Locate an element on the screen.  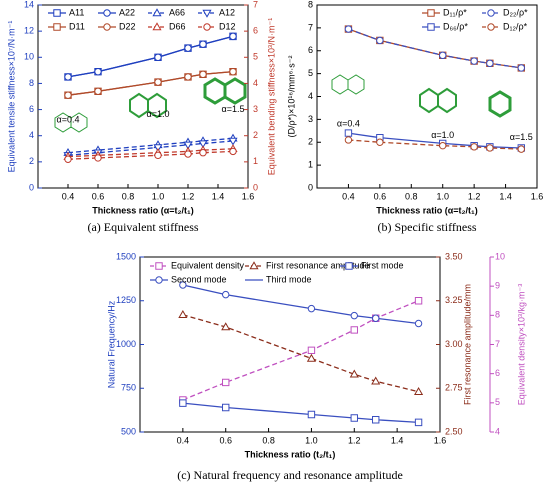
y-tick-label: 1250 is located at coordinates (126, 300).